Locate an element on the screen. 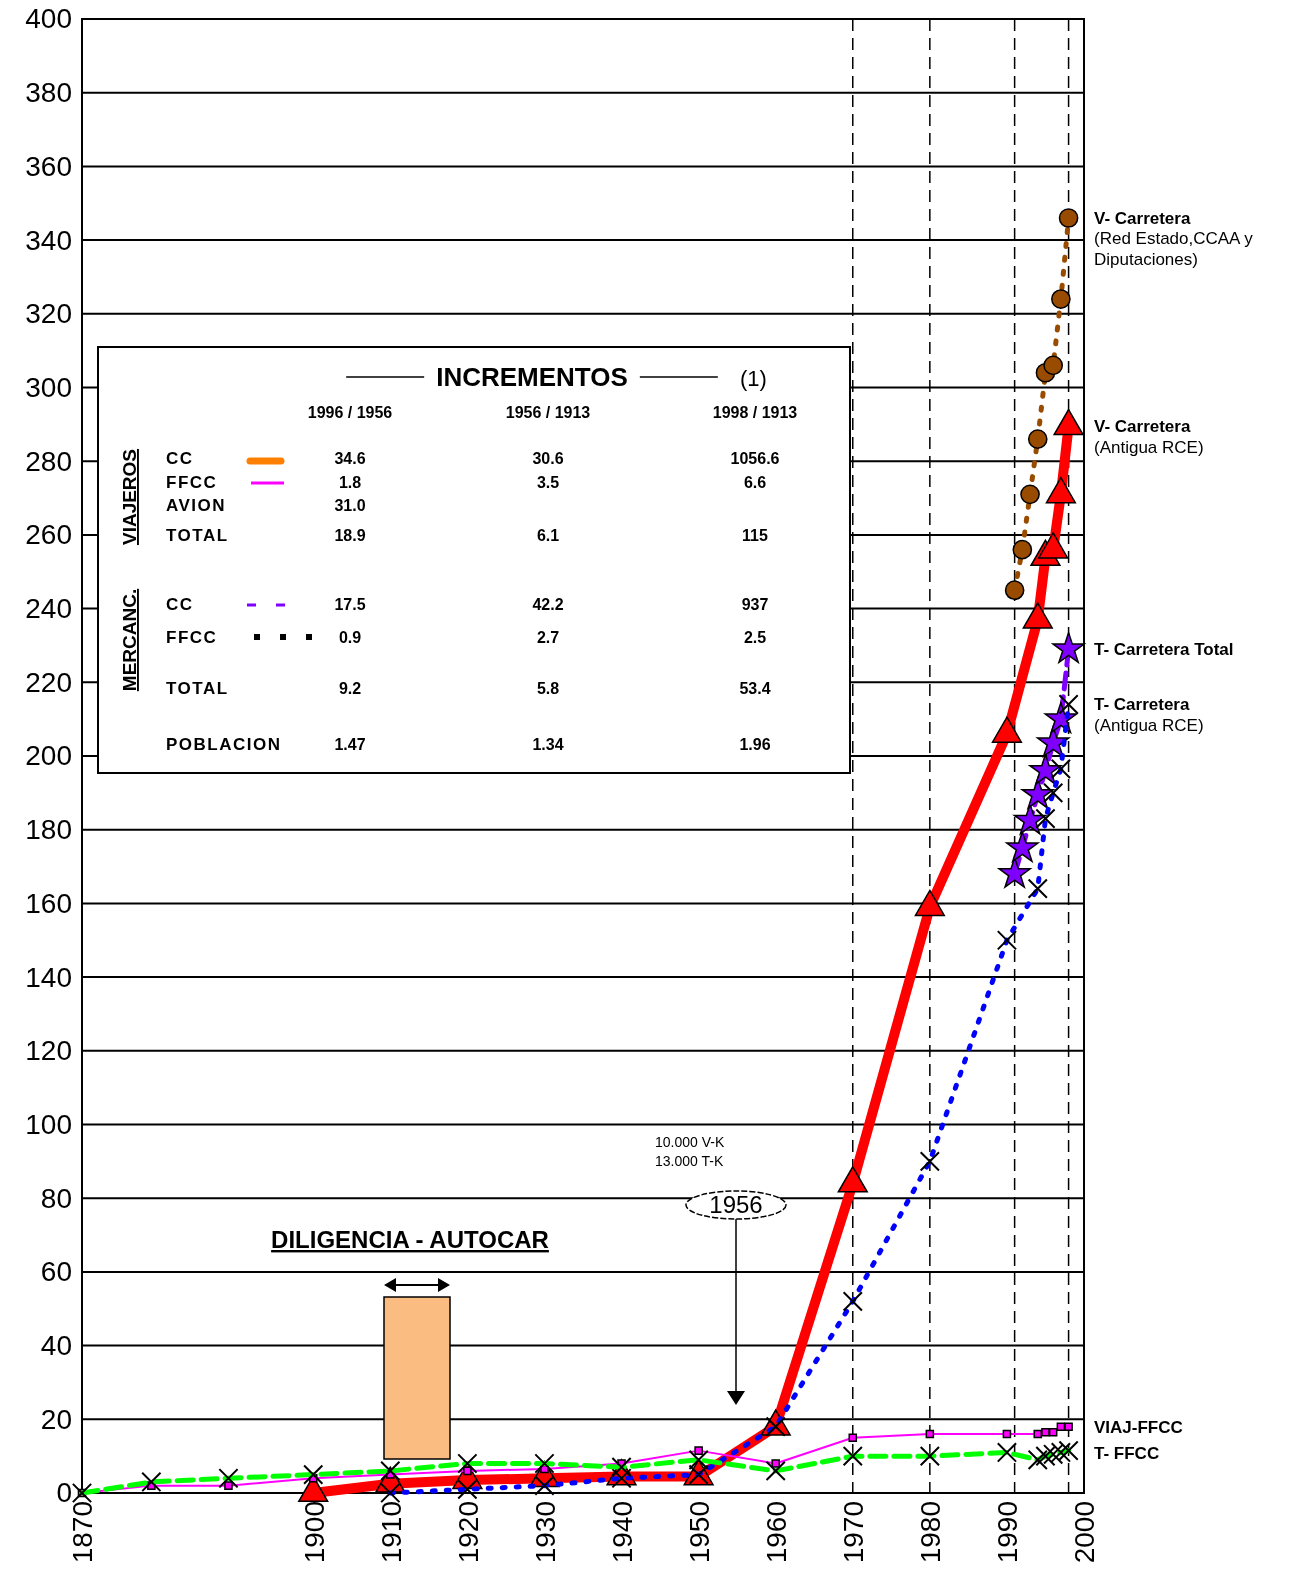 This screenshot has height=1584, width=1300. text: 31.0 is located at coordinates (350, 505).